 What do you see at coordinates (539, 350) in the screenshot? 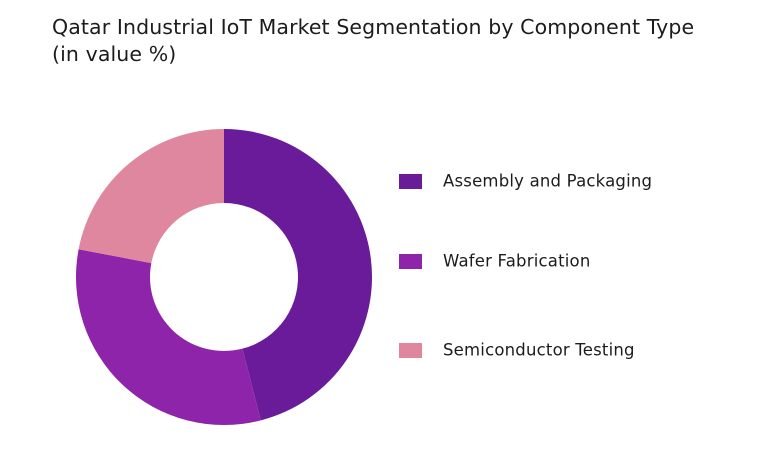
I see `legend-label: Semiconductor Testing` at bounding box center [539, 350].